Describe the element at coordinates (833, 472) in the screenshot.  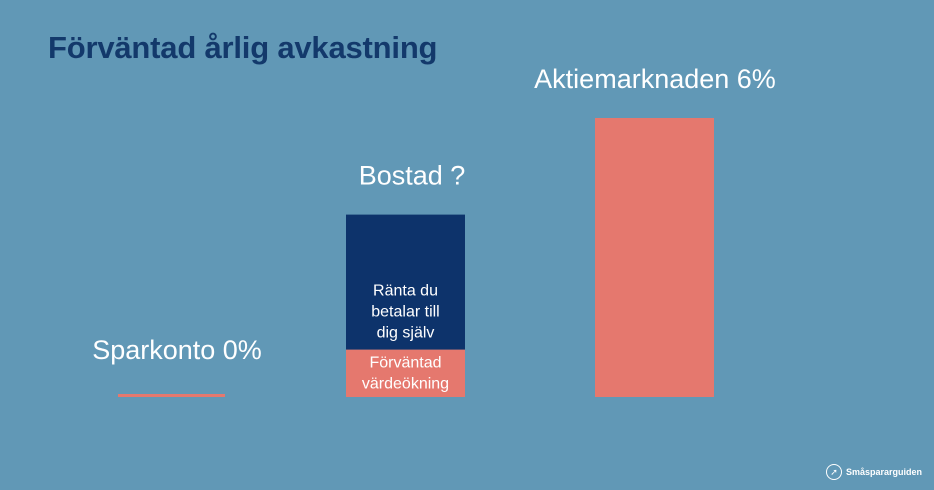
I see `compass-icon: ➚` at that location.